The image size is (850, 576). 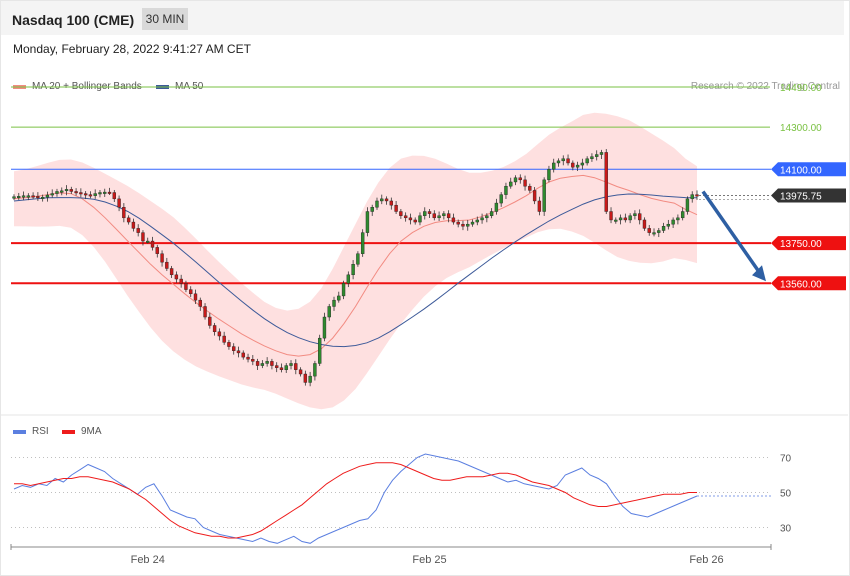 I want to click on rsi-level-label-30: 30, so click(x=786, y=529).